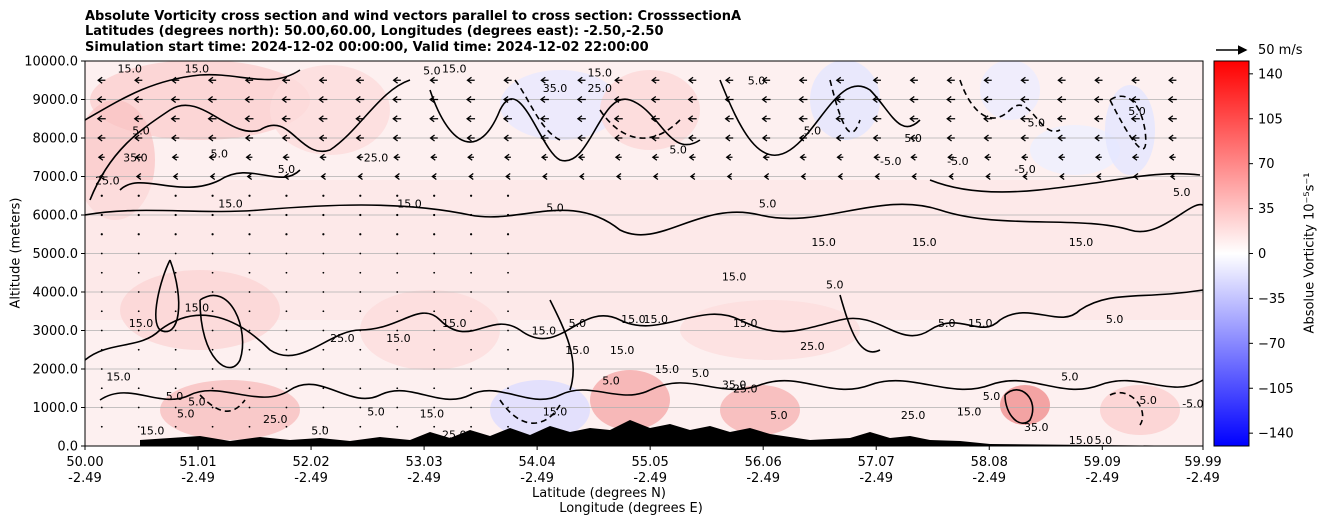 This screenshot has height=526, width=1332. I want to click on colorbar-tick-label: −70, so click(1271, 344).